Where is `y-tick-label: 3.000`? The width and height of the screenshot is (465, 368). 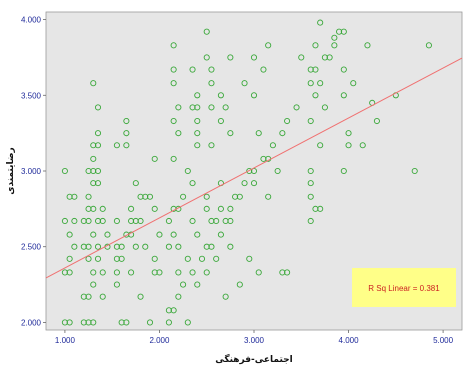
y-tick-label: 3.000 is located at coordinates (31, 171).